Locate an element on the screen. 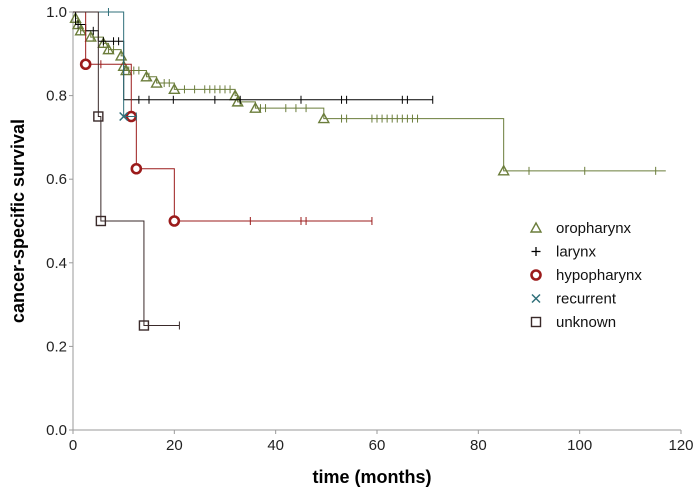 This screenshot has width=700, height=497. y-tick-label: 0.0 is located at coordinates (56, 430).